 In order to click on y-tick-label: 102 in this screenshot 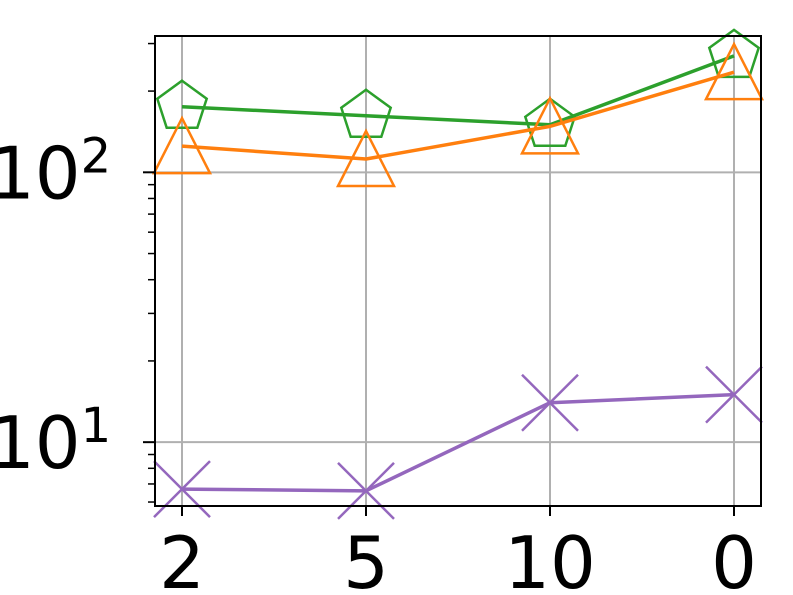, I will do `click(55, 171)`.